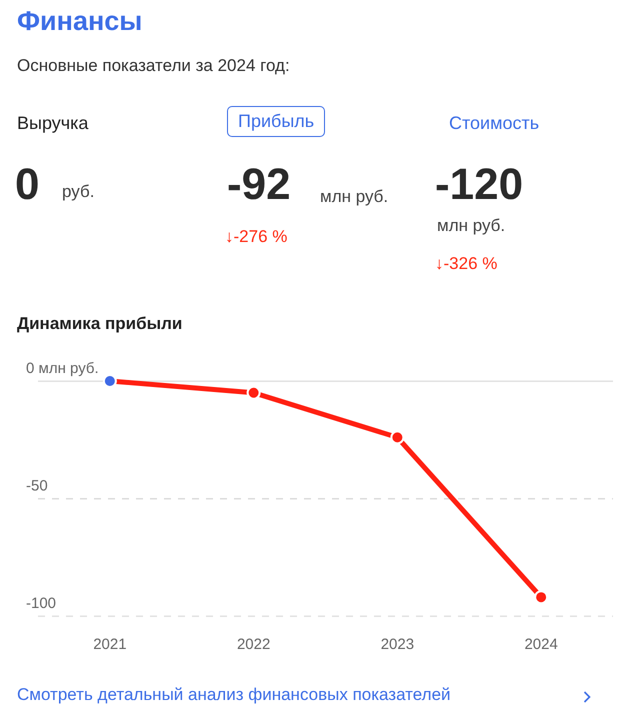  What do you see at coordinates (479, 185) in the screenshot?
I see `text: -120` at bounding box center [479, 185].